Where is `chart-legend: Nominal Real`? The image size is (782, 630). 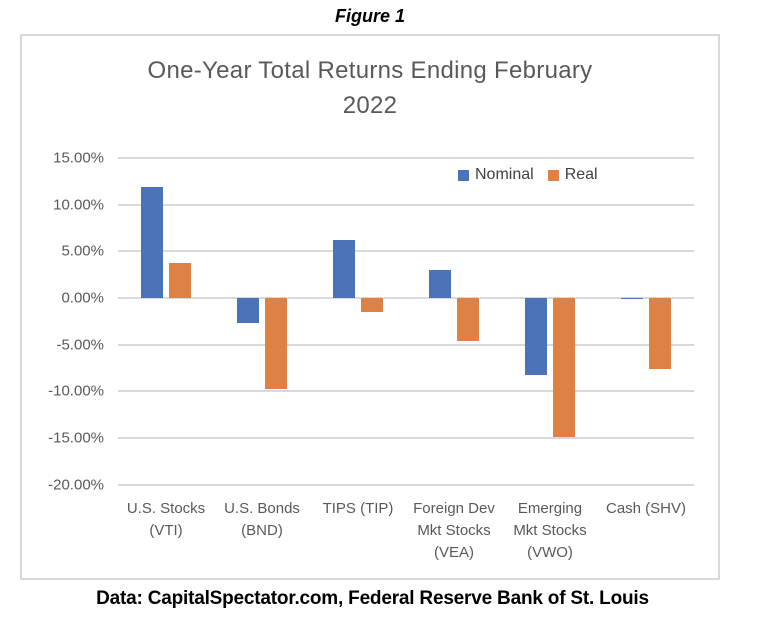 chart-legend: Nominal Real is located at coordinates (535, 175).